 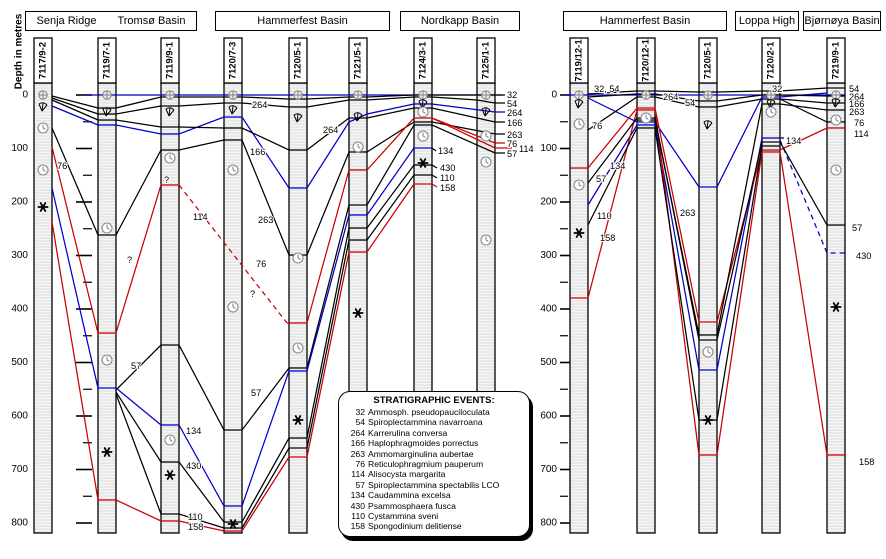 What do you see at coordinates (812, 196) in the screenshot?
I see `blue-dashed-correlation-line` at bounding box center [812, 196].